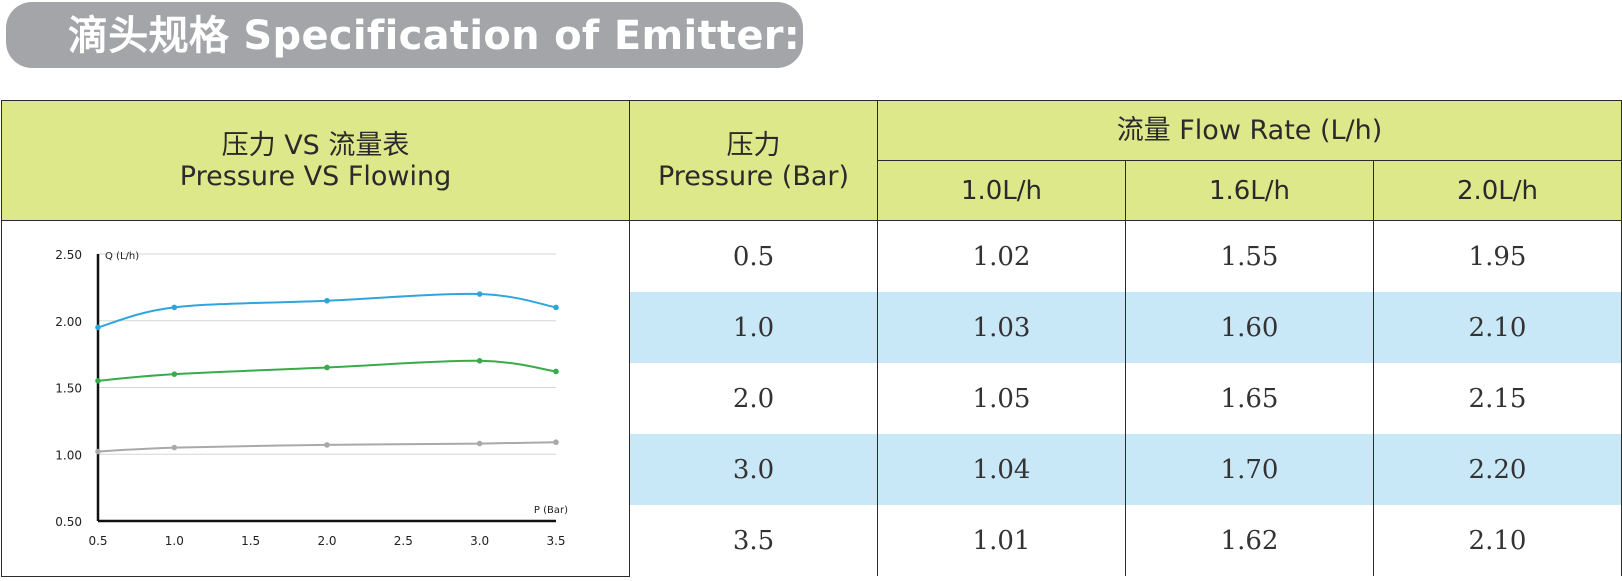  What do you see at coordinates (1497, 190) in the screenshot?
I see `header-flow-2-0: 2.0L/h` at bounding box center [1497, 190].